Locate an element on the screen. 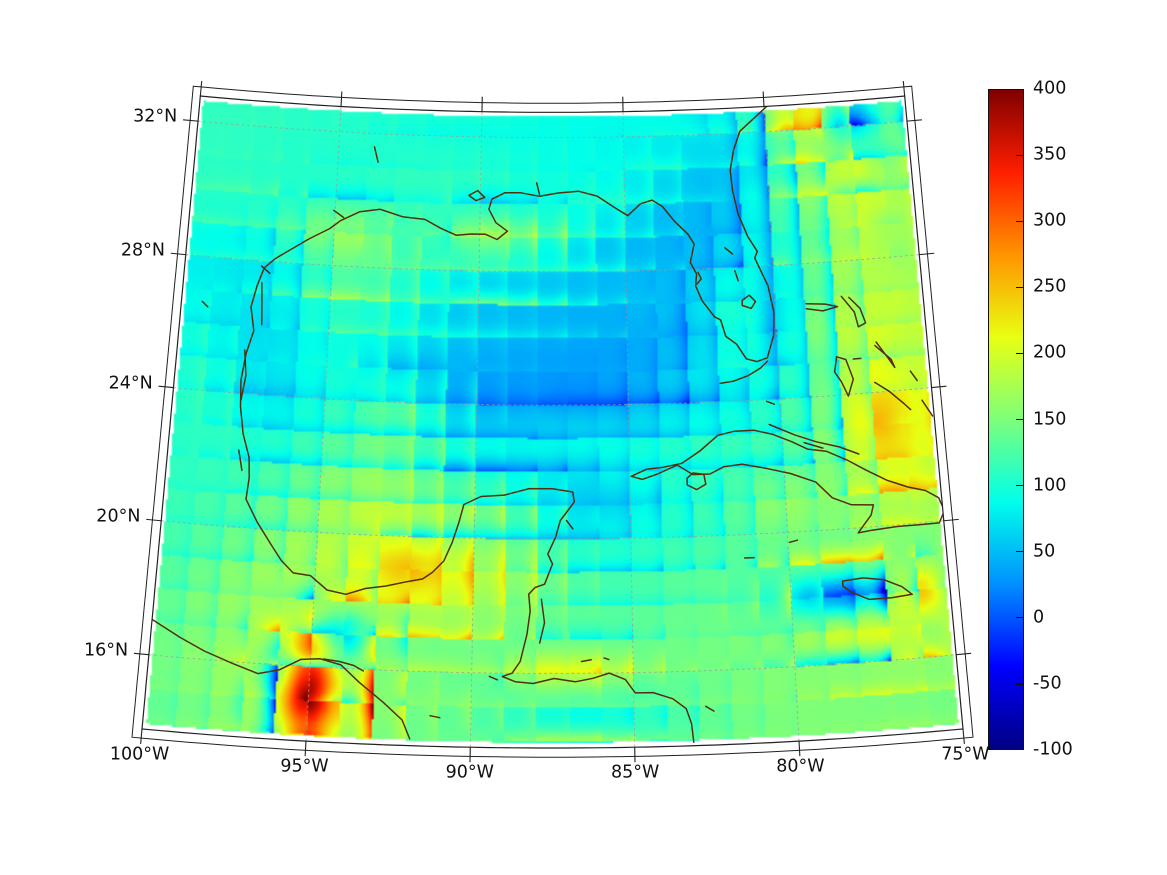 The image size is (1167, 875). coastline-pacific-coast-mexico is located at coordinates (279, 678).